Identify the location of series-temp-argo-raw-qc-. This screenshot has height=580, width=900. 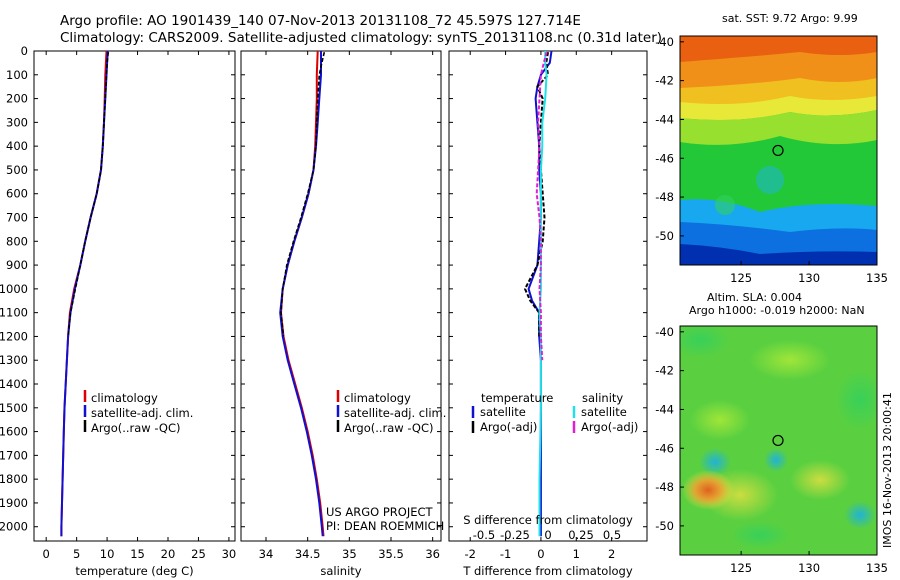
(88, 194).